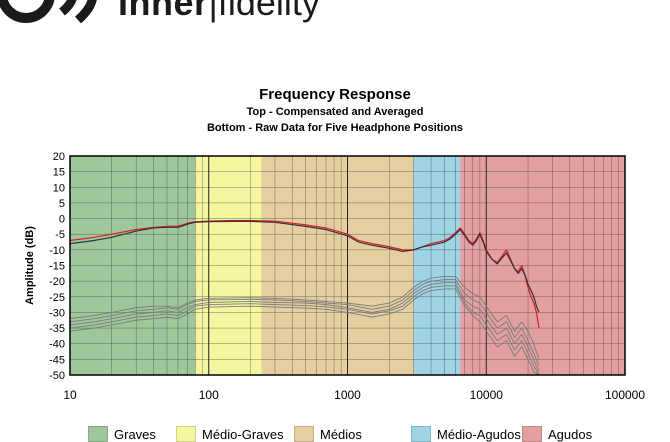 The width and height of the screenshot is (670, 442). I want to click on x-tick-label: 10, so click(70, 395).